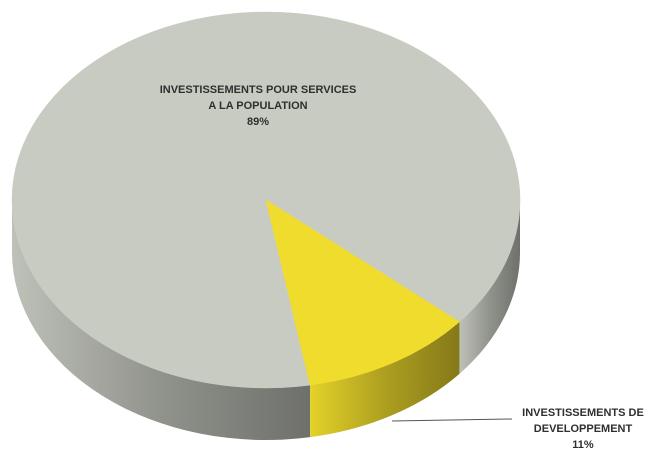 This screenshot has height=462, width=661. Describe the element at coordinates (258, 122) in the screenshot. I see `value-label: 89%` at that location.